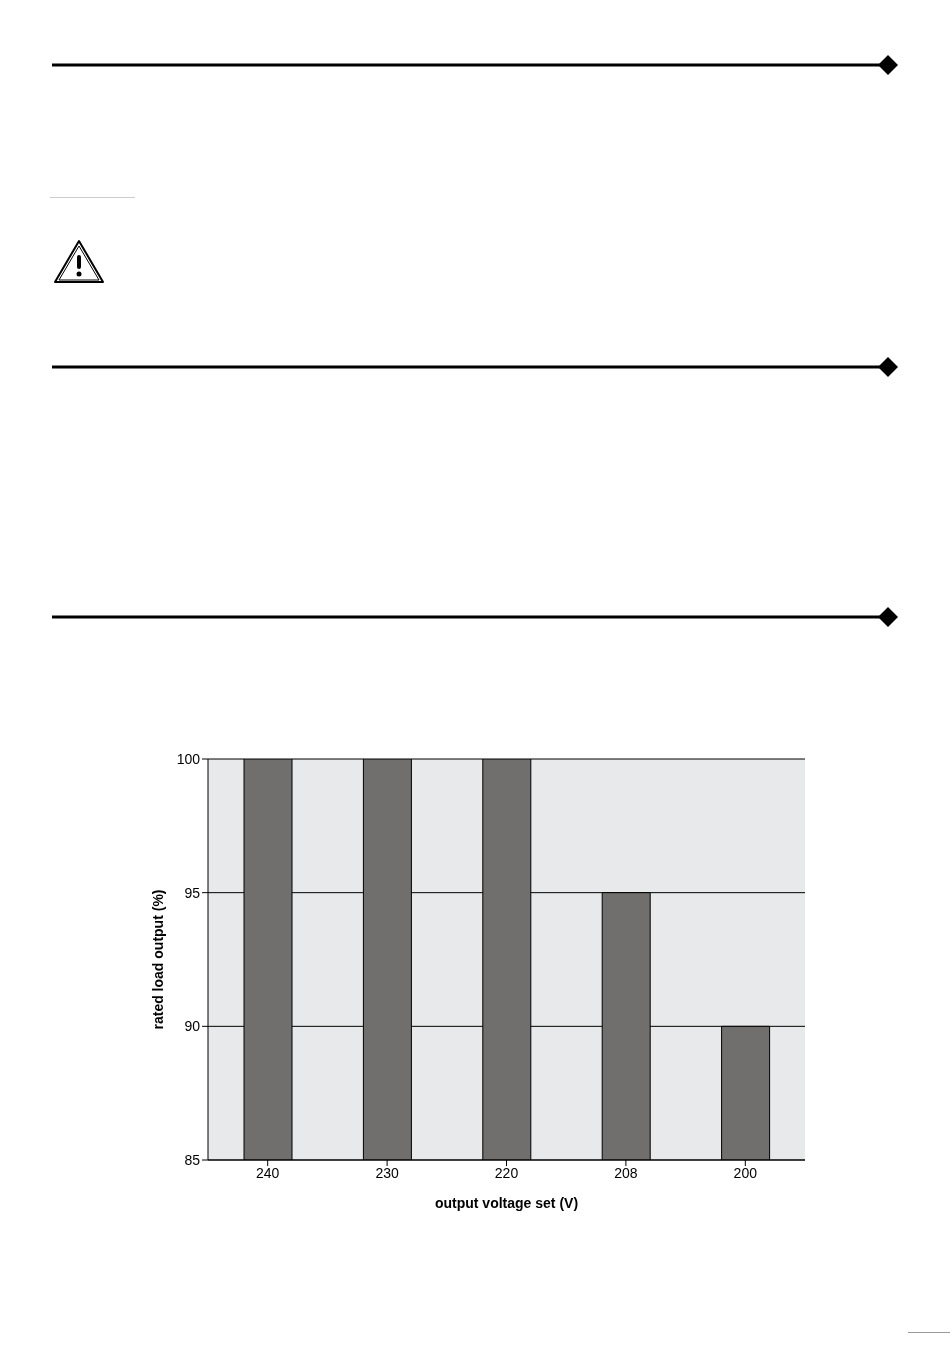 The height and width of the screenshot is (1360, 950). Describe the element at coordinates (626, 1172) in the screenshot. I see `x-tick-label: 208` at that location.